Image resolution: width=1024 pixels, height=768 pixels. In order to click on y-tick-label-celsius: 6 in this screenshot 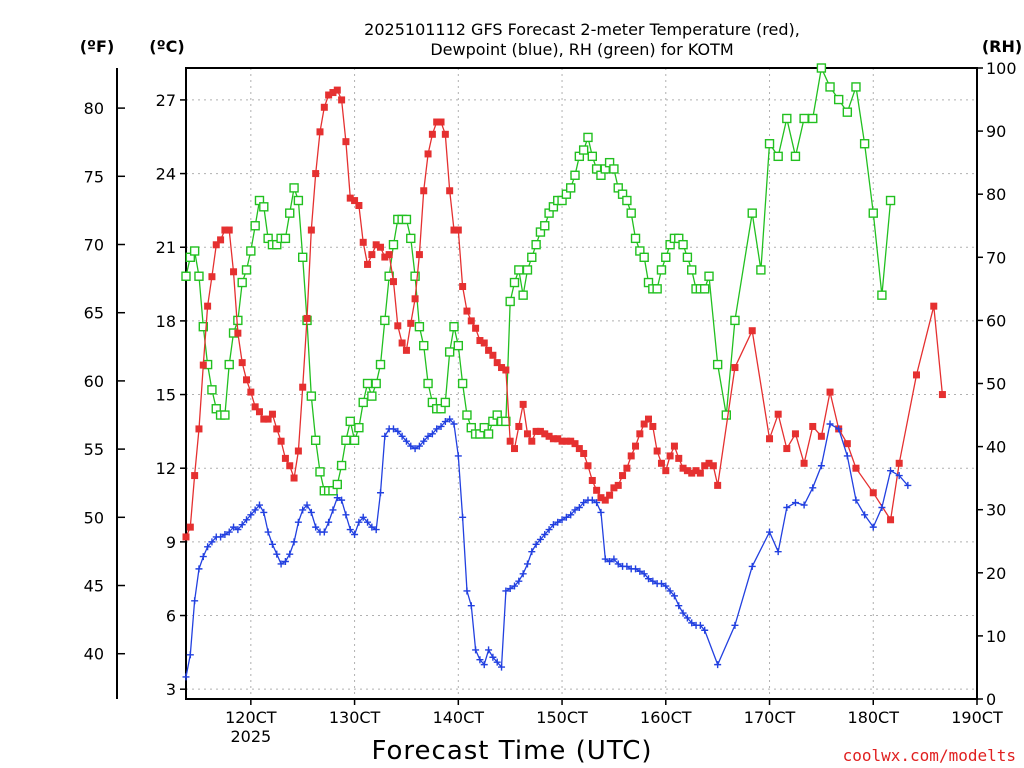, I will do `click(171, 616)`.